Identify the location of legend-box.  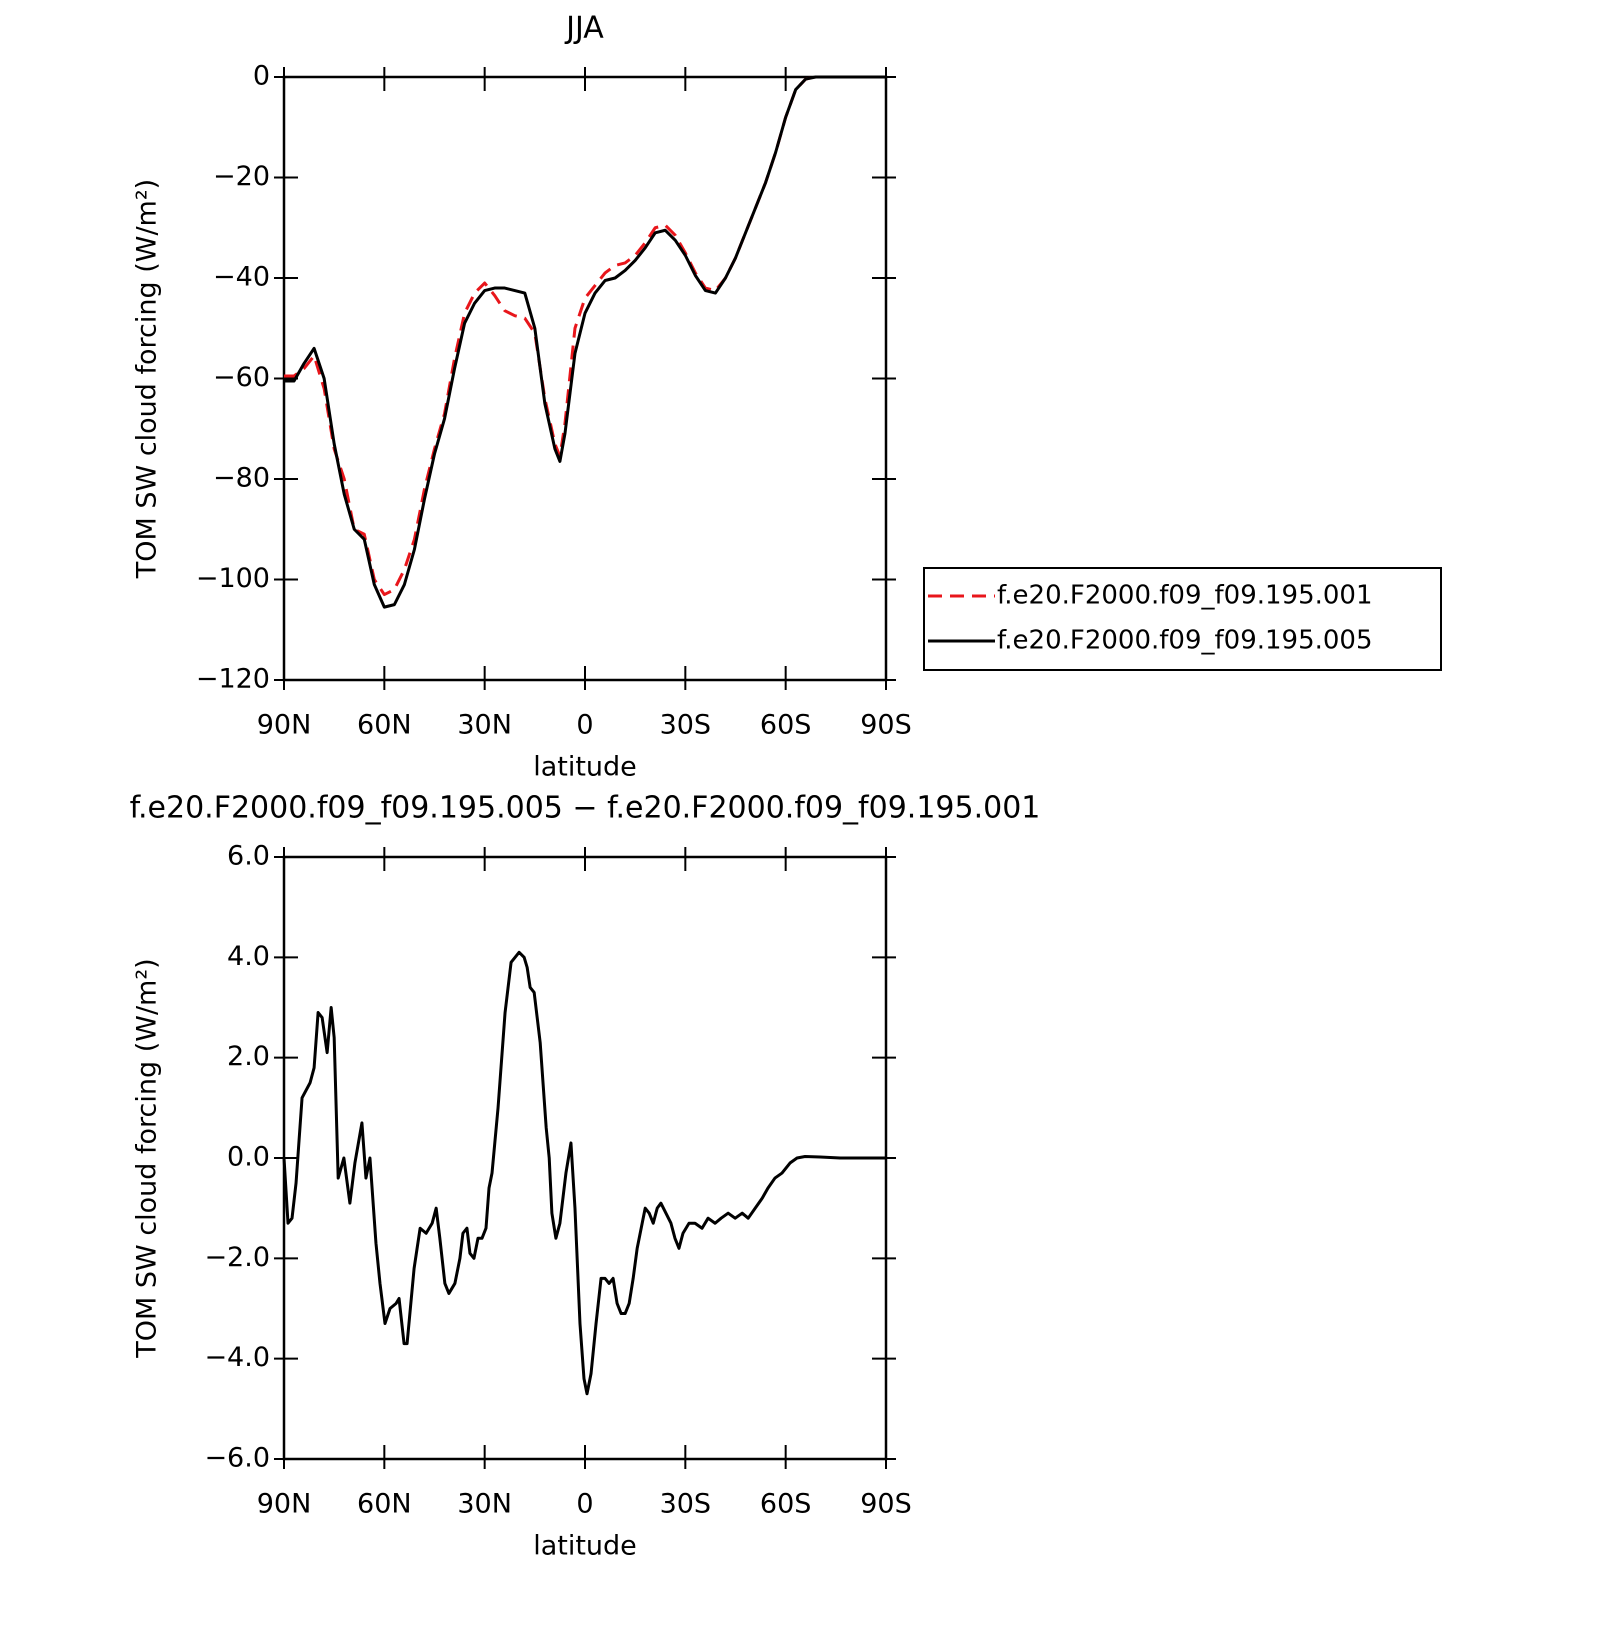
(1182, 619).